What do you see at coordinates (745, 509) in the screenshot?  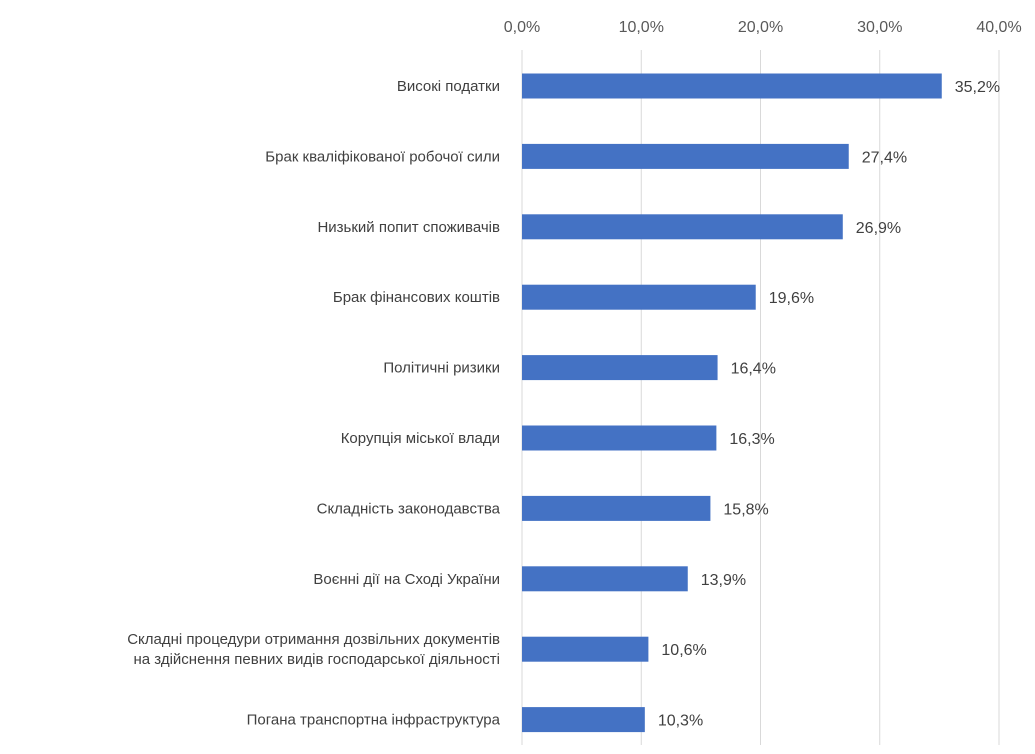 I see `data-label: 15,8%` at bounding box center [745, 509].